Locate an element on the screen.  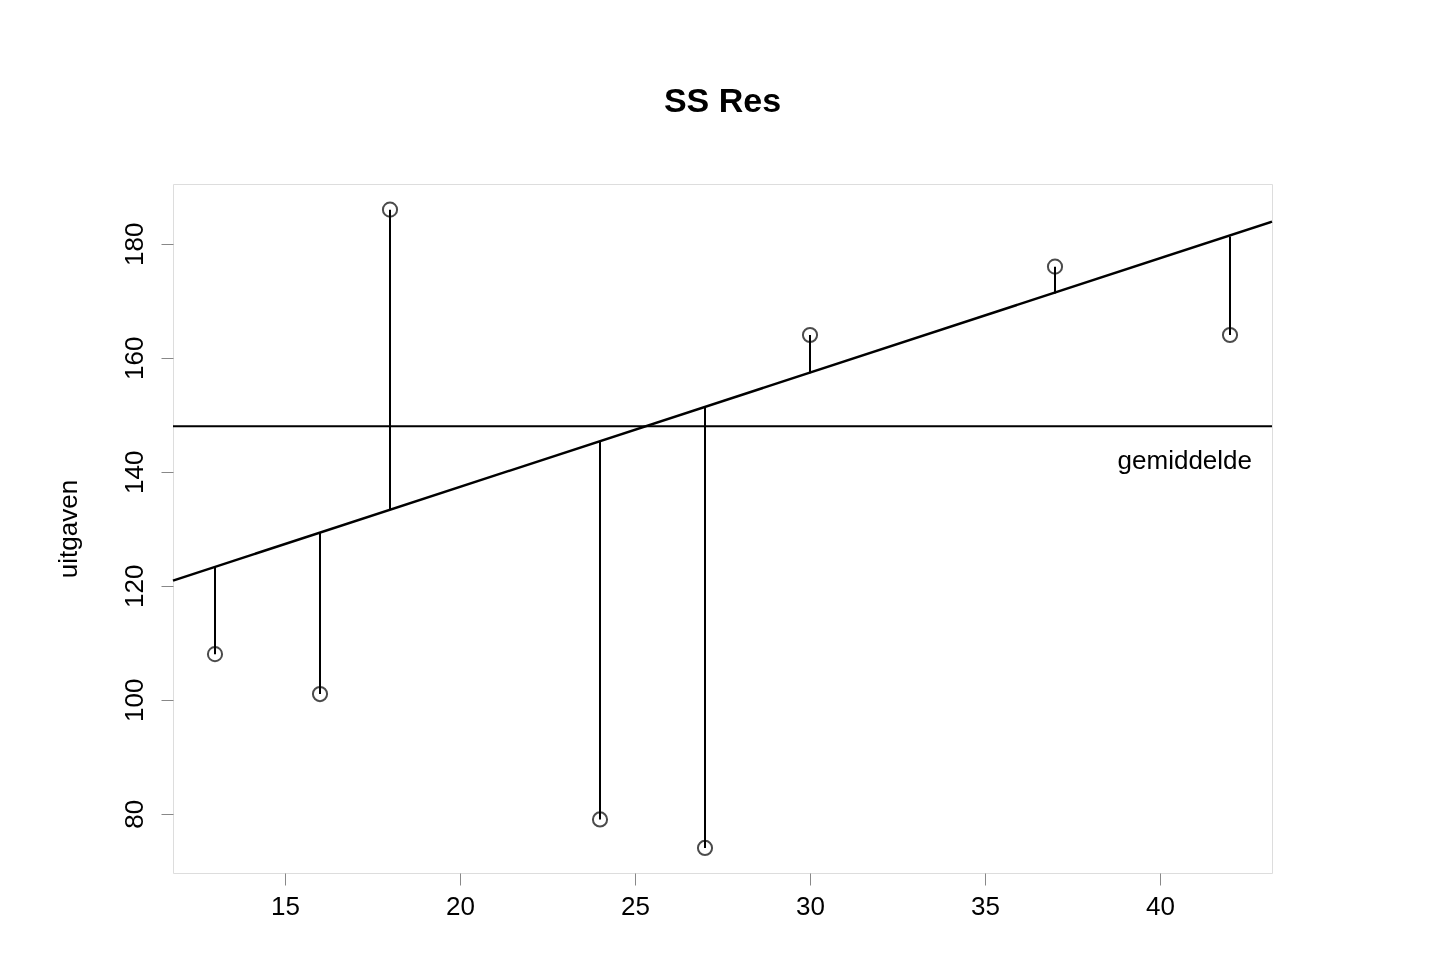
y-tick-label: 140 is located at coordinates (133, 472).